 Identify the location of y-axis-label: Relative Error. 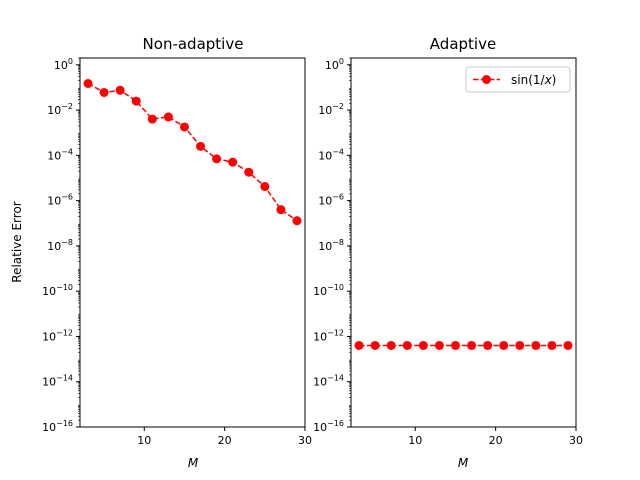
(17, 242).